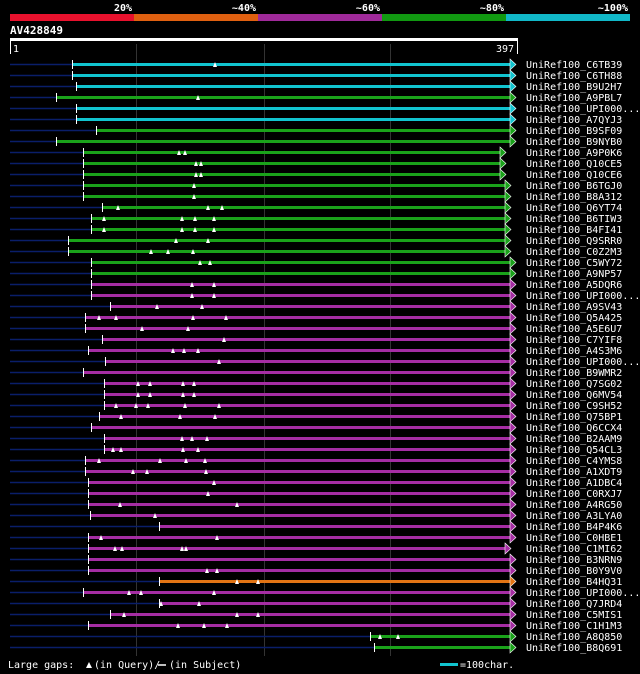 The height and width of the screenshot is (674, 640). What do you see at coordinates (316, 229) in the screenshot?
I see `hit-row: UniRef100_B4FI41` at bounding box center [316, 229].